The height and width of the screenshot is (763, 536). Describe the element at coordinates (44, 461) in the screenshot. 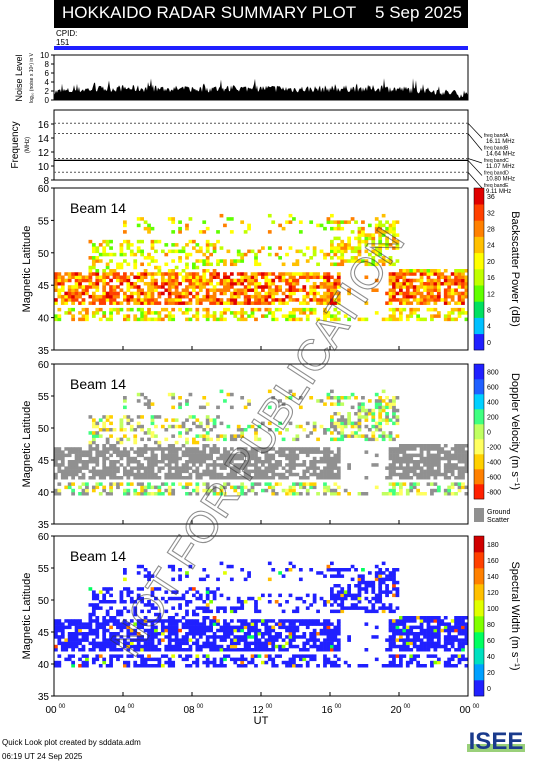

I see `lat-ytick-label: 45` at that location.